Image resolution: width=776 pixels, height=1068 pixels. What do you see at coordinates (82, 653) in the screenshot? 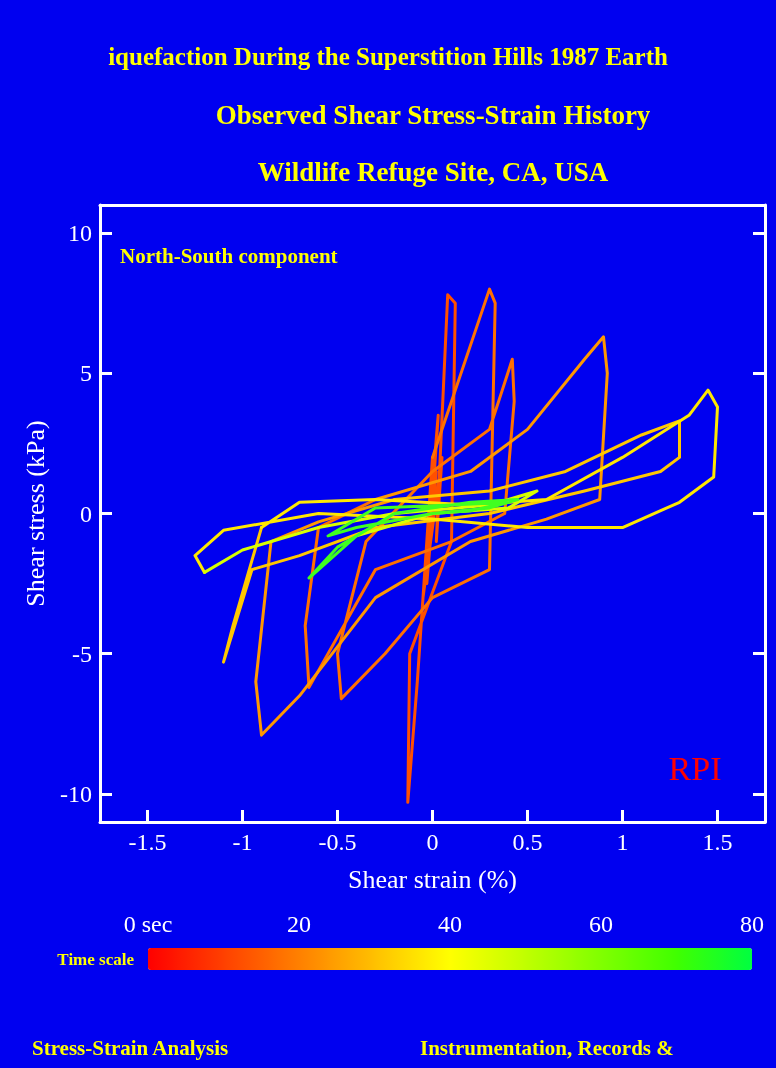
I see `y-tick-label: -5` at bounding box center [82, 653].